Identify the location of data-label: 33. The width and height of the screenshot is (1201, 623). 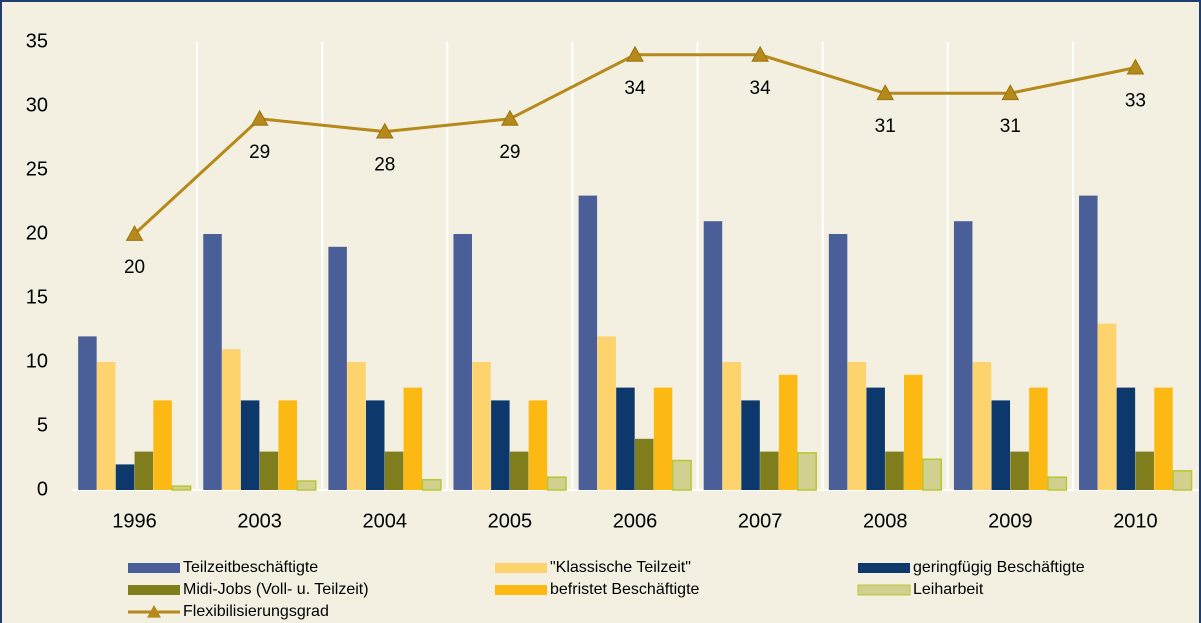
(1135, 101).